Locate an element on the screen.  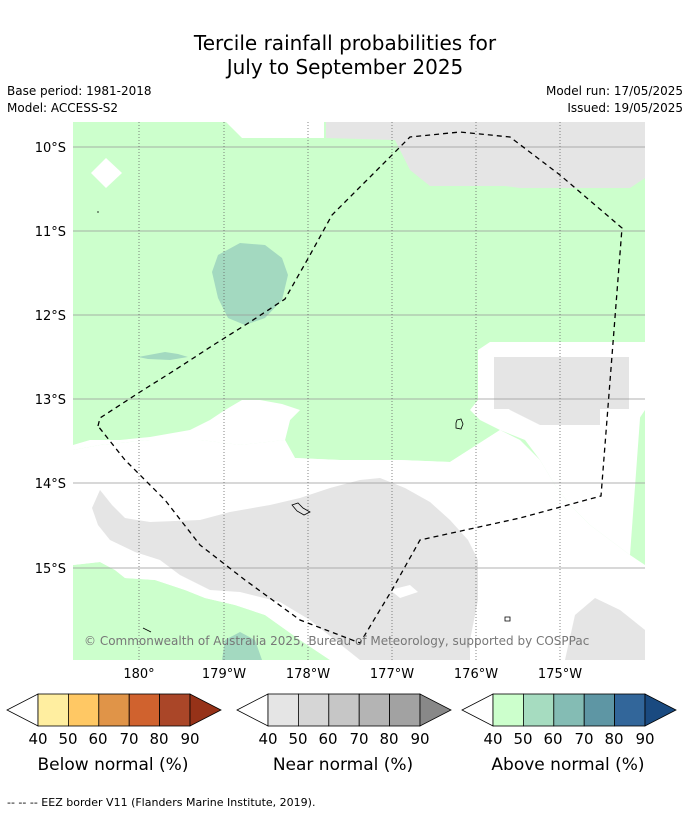
island-southeast is located at coordinates (507, 619).